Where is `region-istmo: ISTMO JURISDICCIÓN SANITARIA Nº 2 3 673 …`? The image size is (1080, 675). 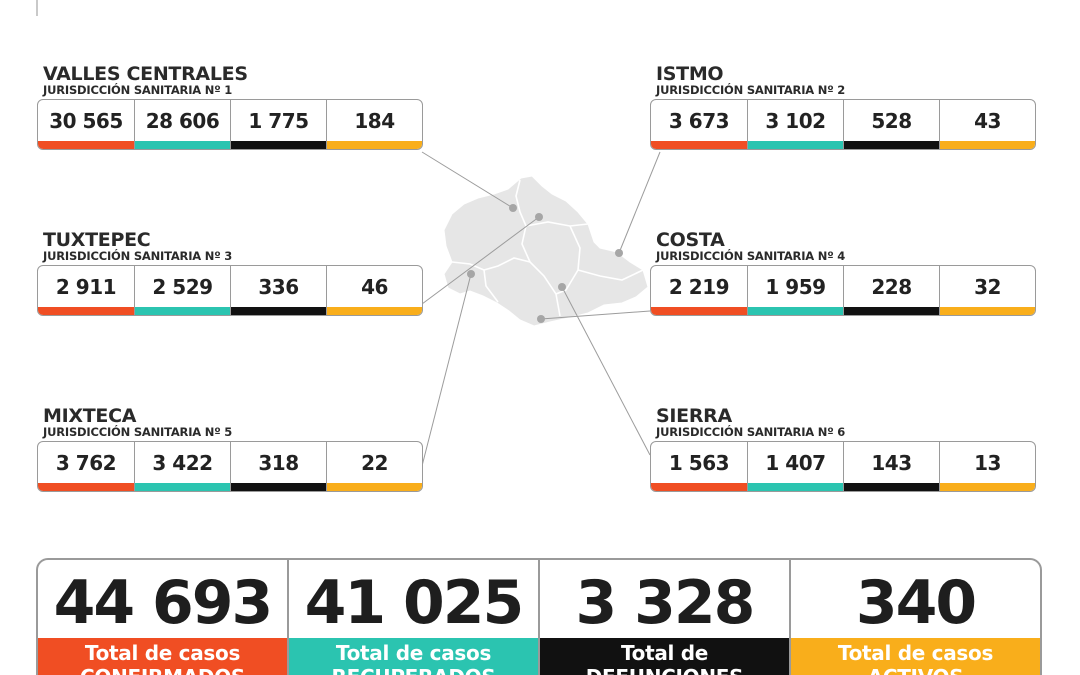
region-istmo: ISTMO JURISDICCIÓN SANITARIA Nº 2 3 673 … is located at coordinates (843, 107).